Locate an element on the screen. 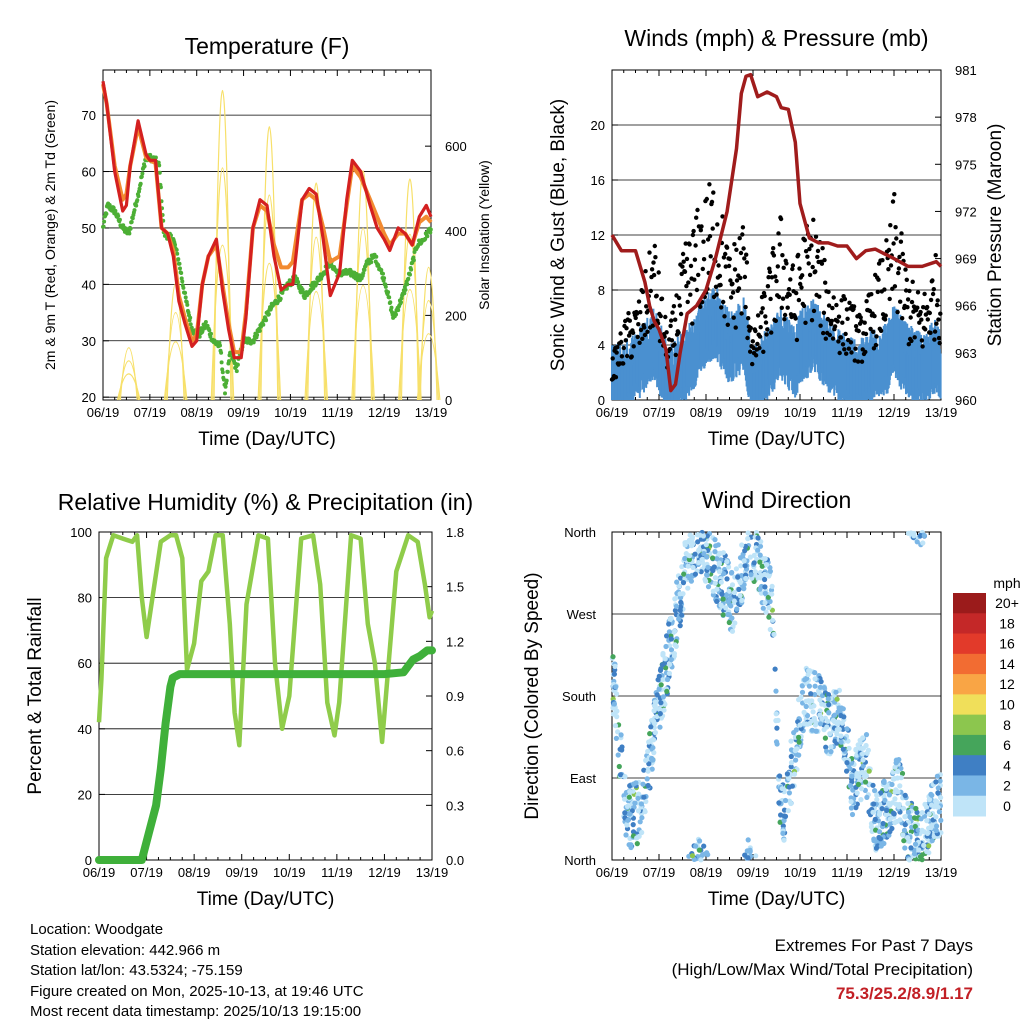 The width and height of the screenshot is (1024, 1024). y-tick-label: 50 is located at coordinates (89, 228).